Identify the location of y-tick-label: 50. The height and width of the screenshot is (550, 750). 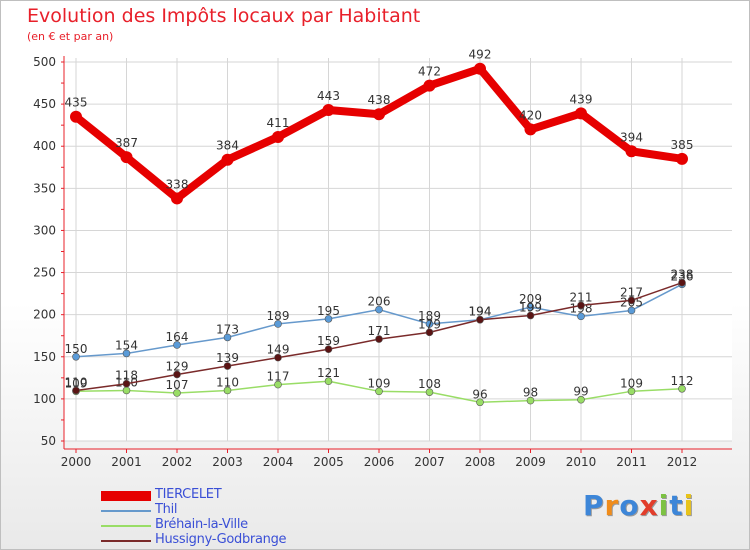
(48, 441).